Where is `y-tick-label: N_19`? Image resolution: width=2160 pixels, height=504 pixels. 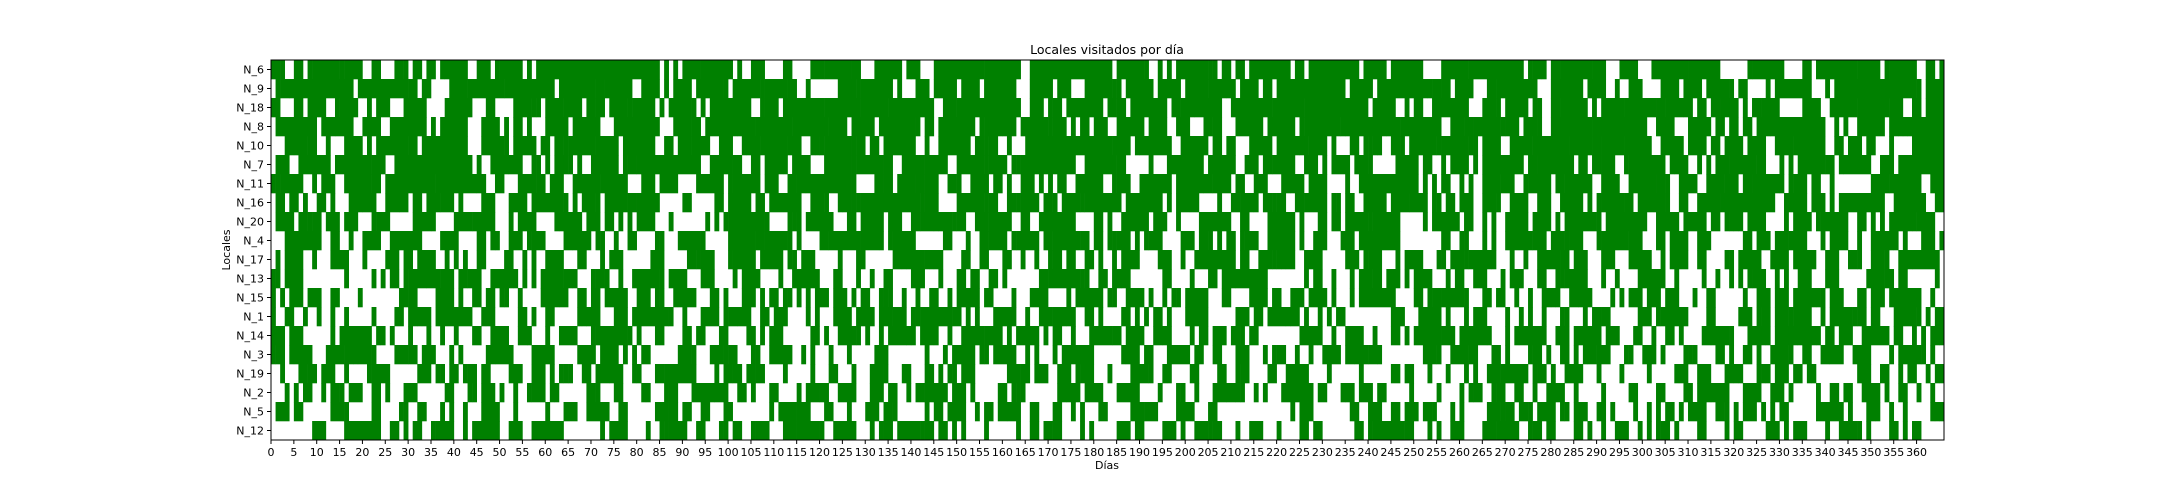
y-tick-label: N_19 is located at coordinates (250, 374).